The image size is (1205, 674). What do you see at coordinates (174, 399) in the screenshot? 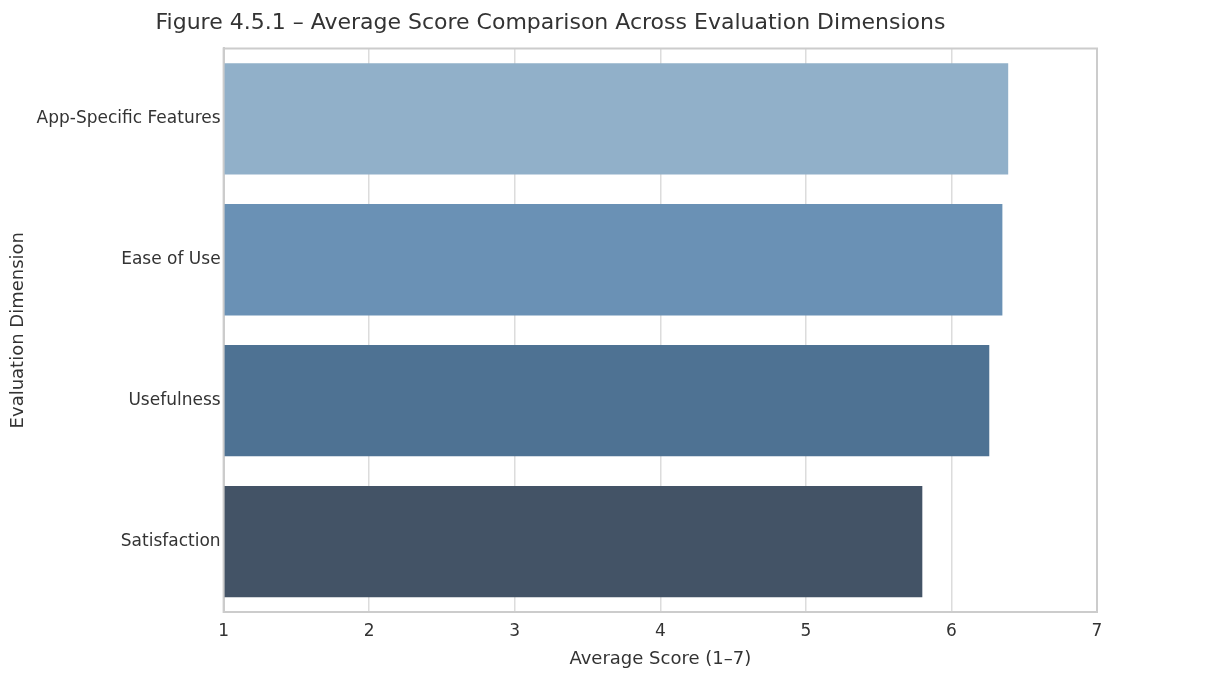
I see `y-tick-label: Usefulness` at bounding box center [174, 399].